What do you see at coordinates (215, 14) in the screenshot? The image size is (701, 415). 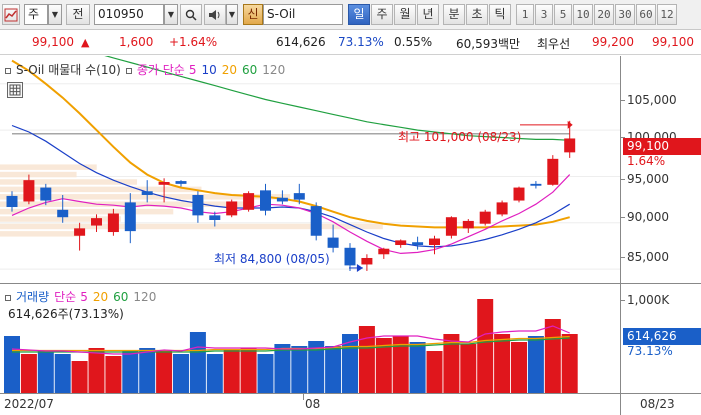 I see `sound-button` at bounding box center [215, 14].